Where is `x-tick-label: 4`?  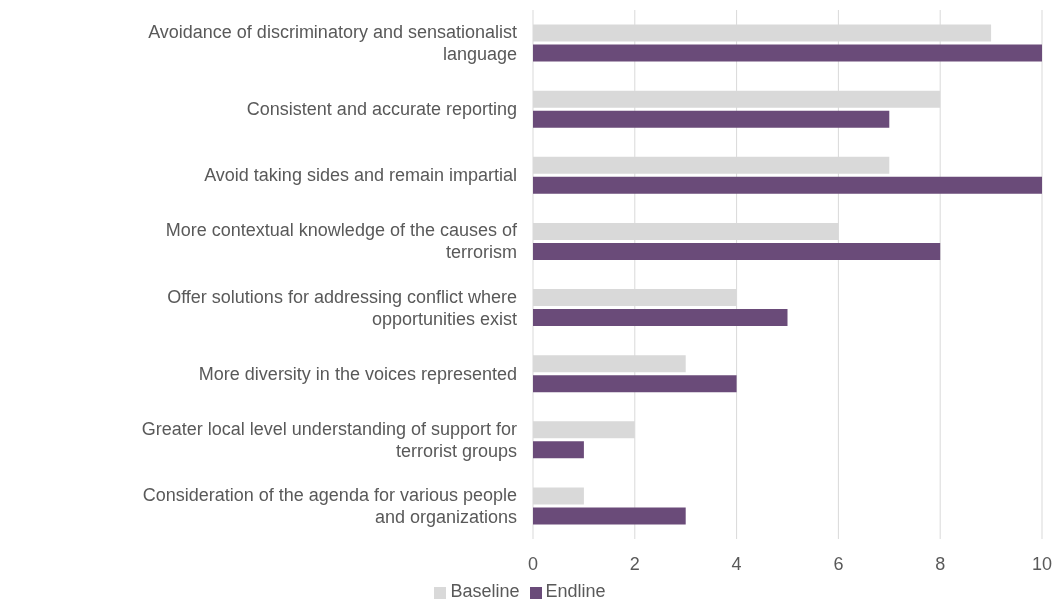
x-tick-label: 4 is located at coordinates (736, 563).